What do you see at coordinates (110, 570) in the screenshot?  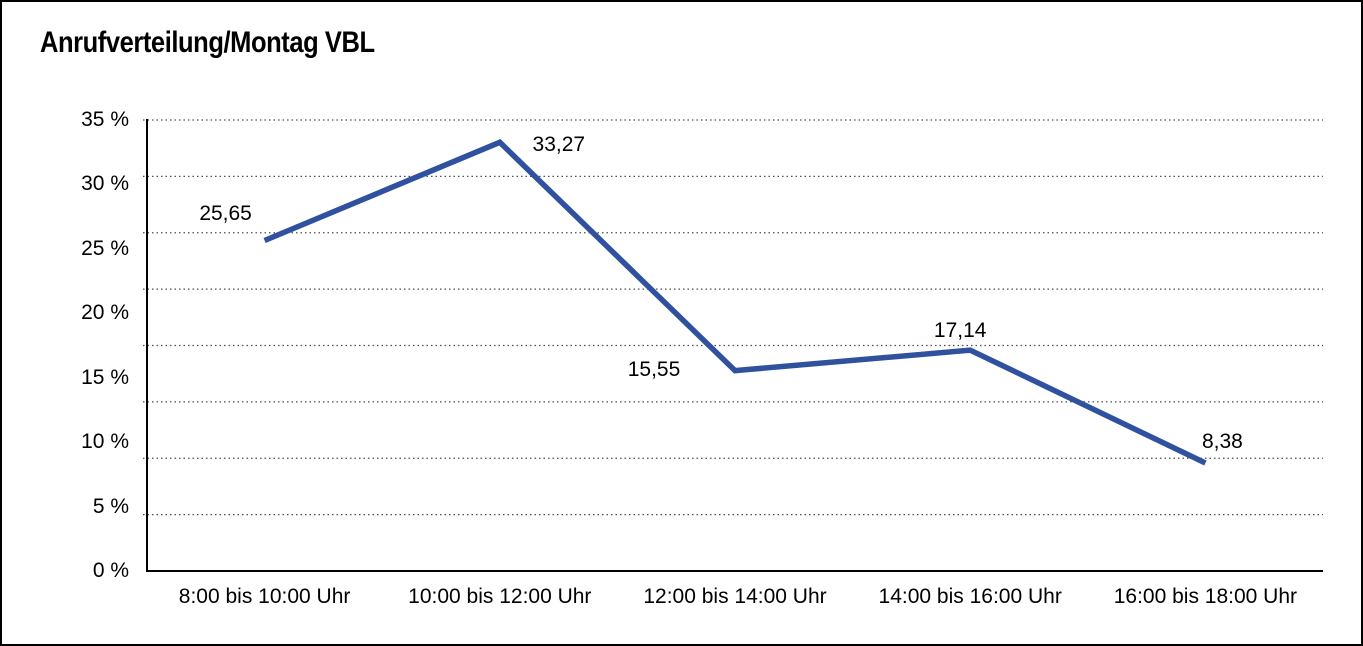 I see `y-axis-tick-label: 0 %` at bounding box center [110, 570].